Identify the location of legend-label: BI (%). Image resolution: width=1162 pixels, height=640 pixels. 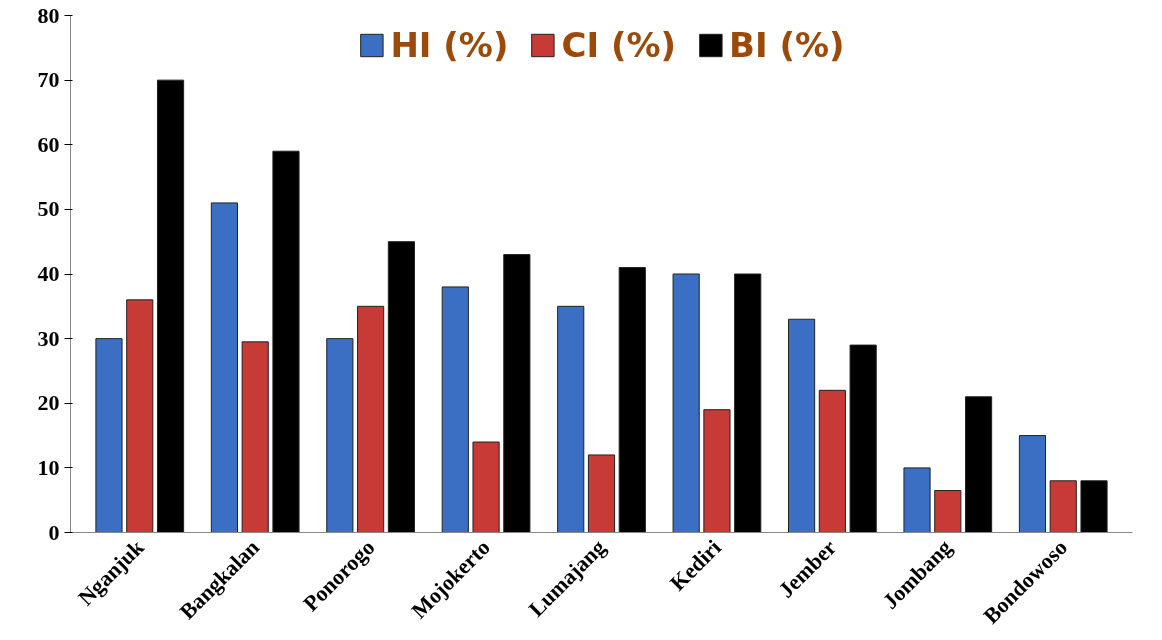
(787, 45).